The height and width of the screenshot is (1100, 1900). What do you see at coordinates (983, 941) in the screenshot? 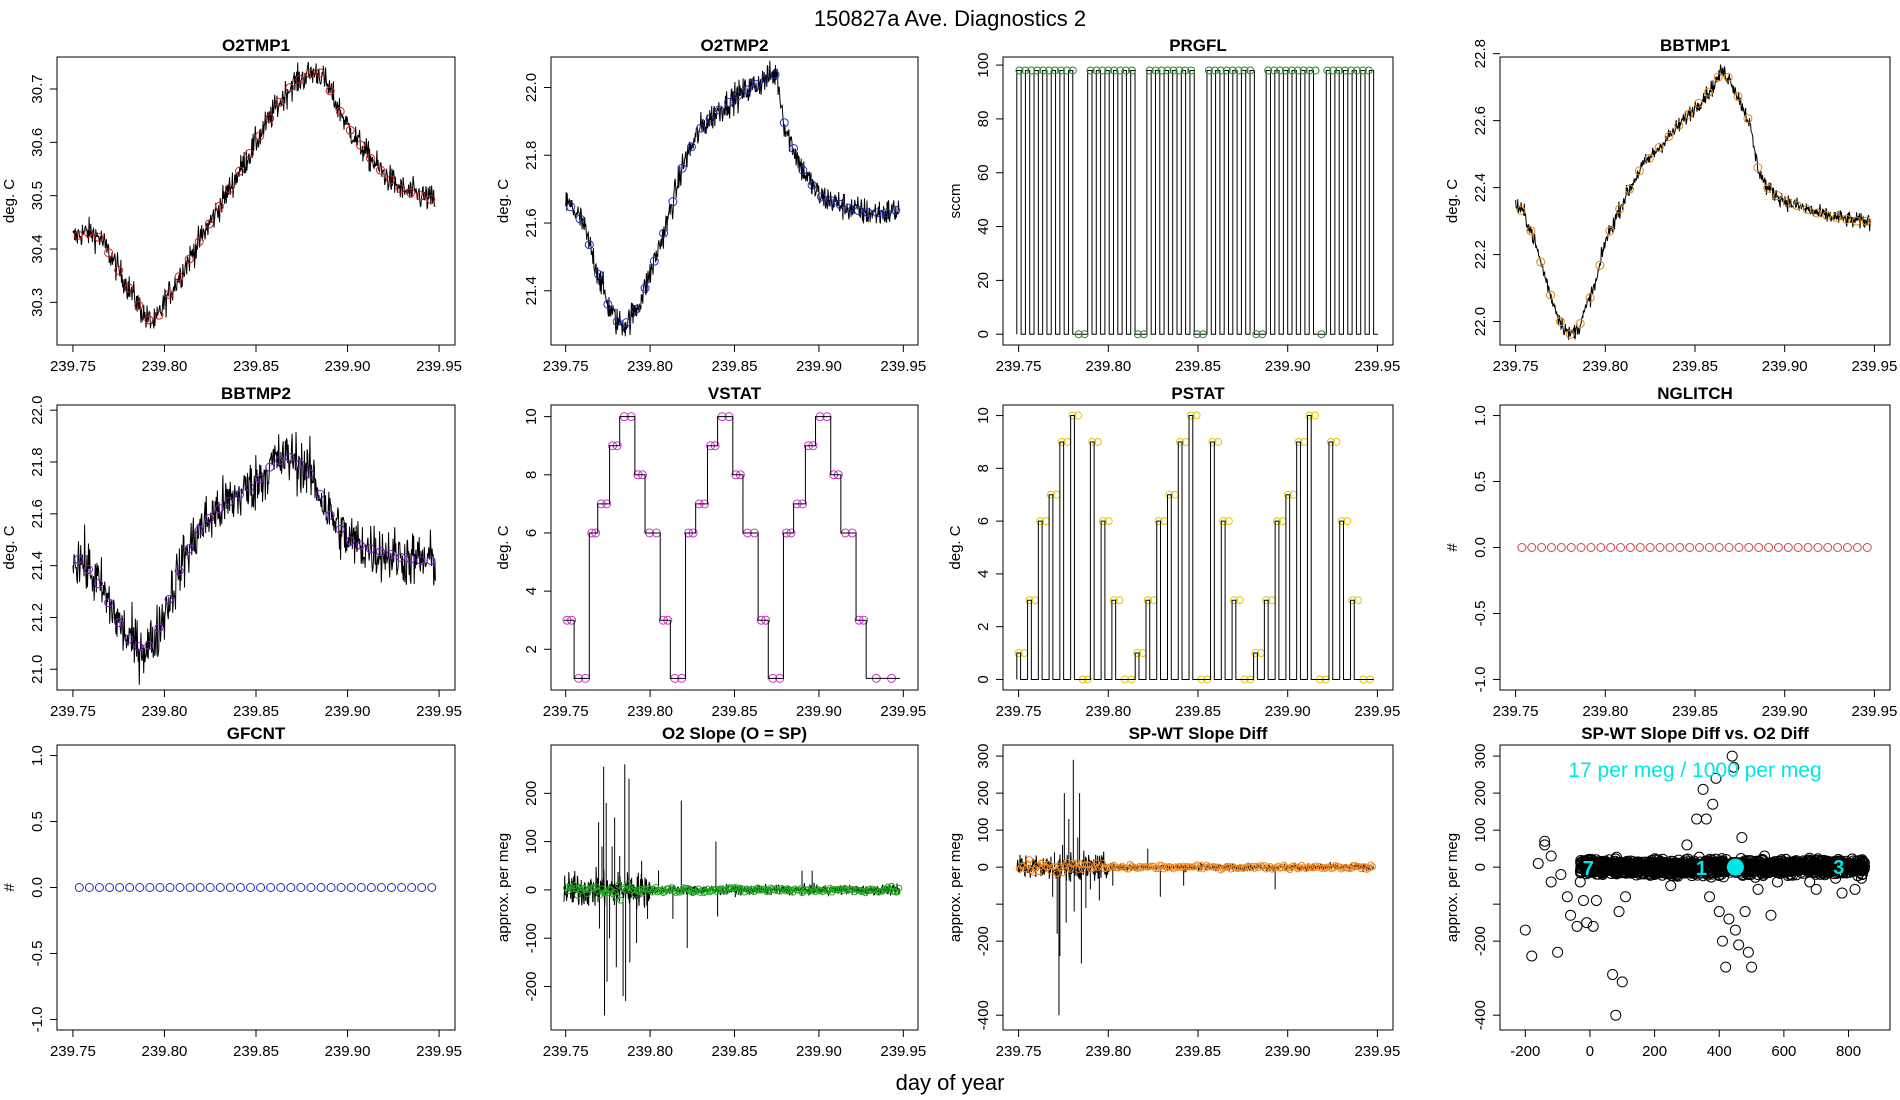
I see `y-tick-label: -200` at bounding box center [983, 941].